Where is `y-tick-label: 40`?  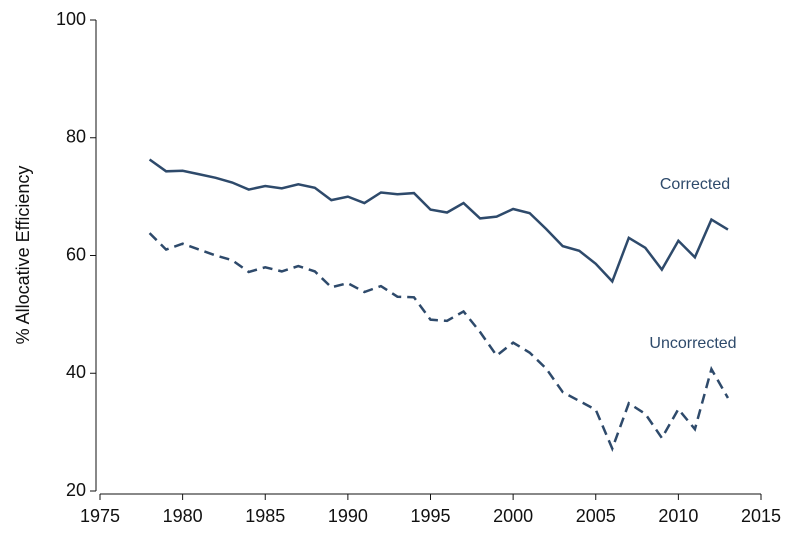 y-tick-label: 40 is located at coordinates (76, 372).